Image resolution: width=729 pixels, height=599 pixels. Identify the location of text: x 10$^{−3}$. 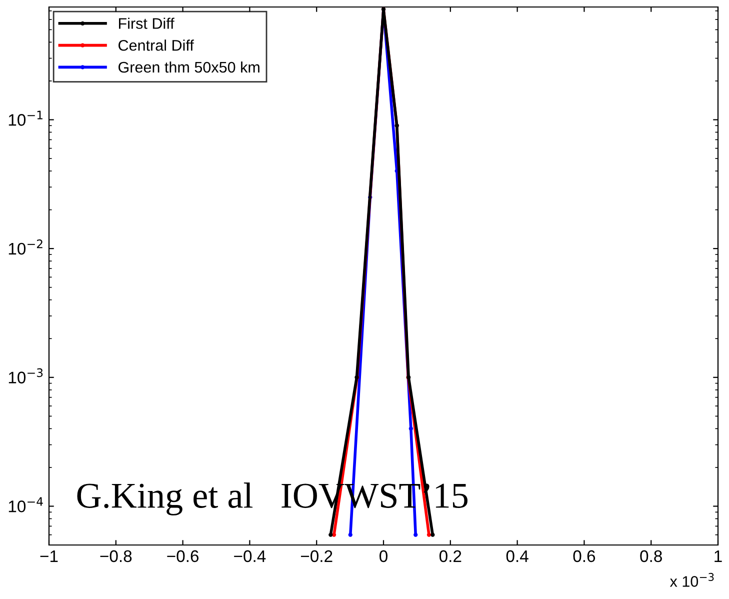
(692, 579).